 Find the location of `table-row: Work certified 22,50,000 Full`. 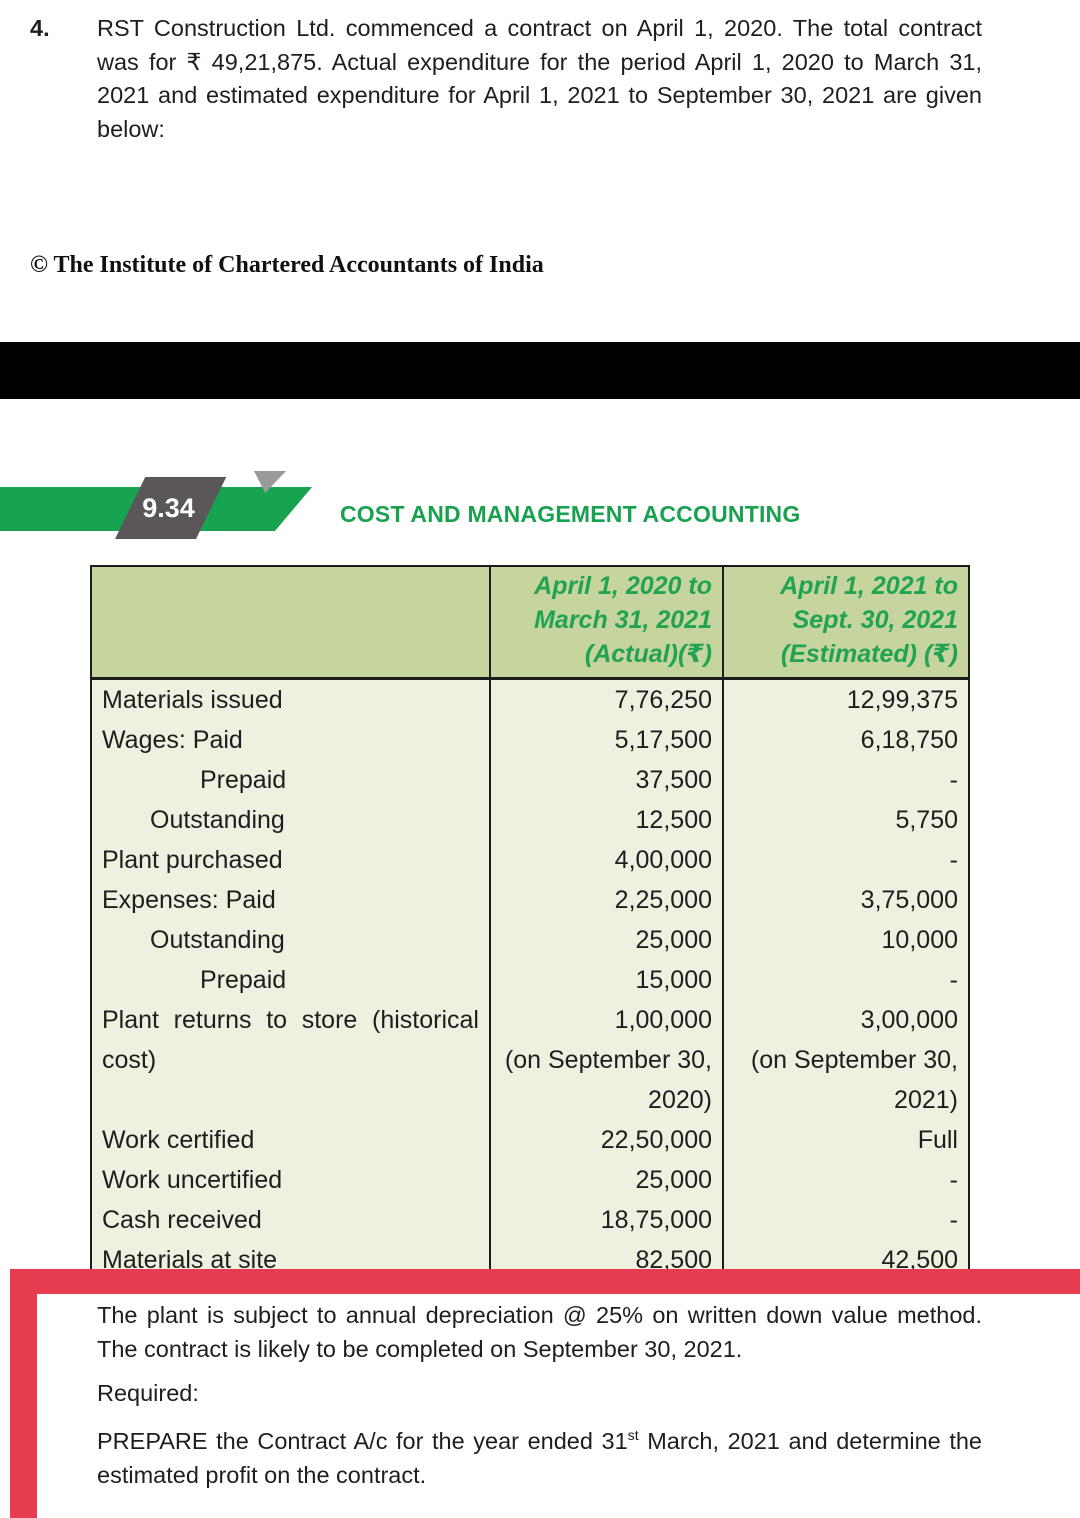

table-row: Work certified 22,50,000 Full is located at coordinates (530, 1140).